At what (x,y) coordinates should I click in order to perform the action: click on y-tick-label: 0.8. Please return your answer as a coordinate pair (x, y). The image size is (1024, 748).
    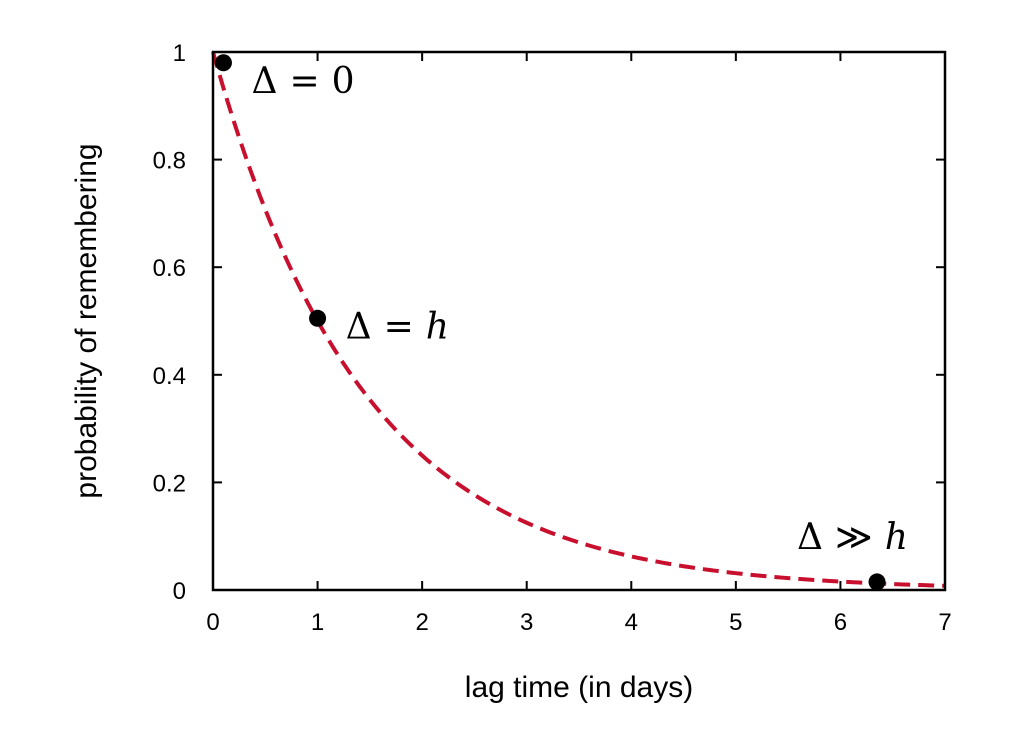
    Looking at the image, I should click on (169, 161).